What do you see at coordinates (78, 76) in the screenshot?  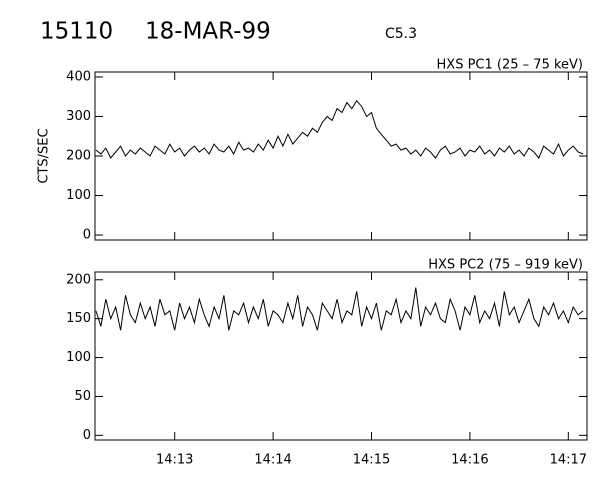 I see `y-tick-label: 400` at bounding box center [78, 76].